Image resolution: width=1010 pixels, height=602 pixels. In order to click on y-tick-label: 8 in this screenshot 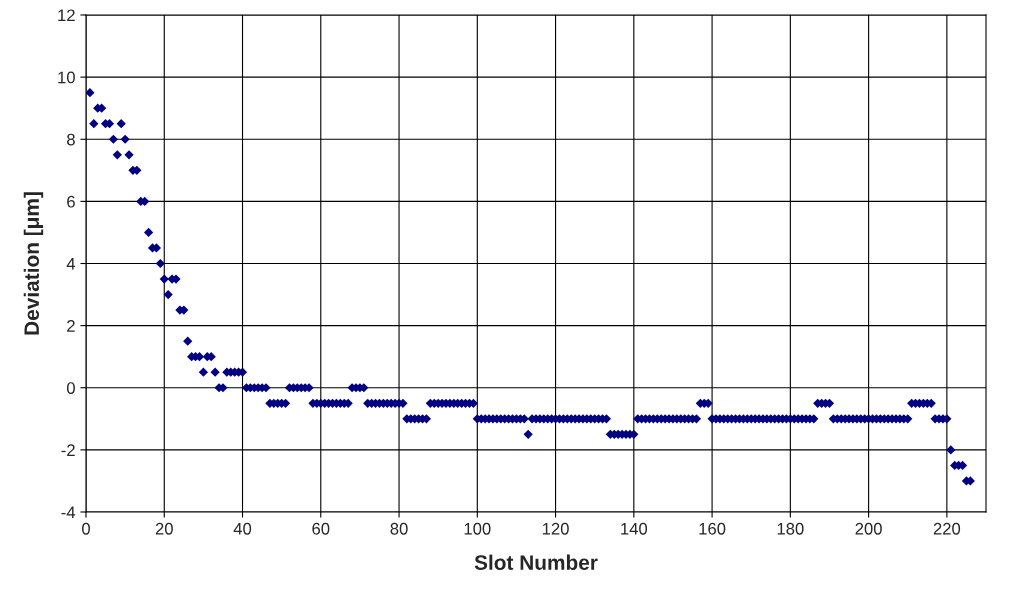, I will do `click(71, 139)`.